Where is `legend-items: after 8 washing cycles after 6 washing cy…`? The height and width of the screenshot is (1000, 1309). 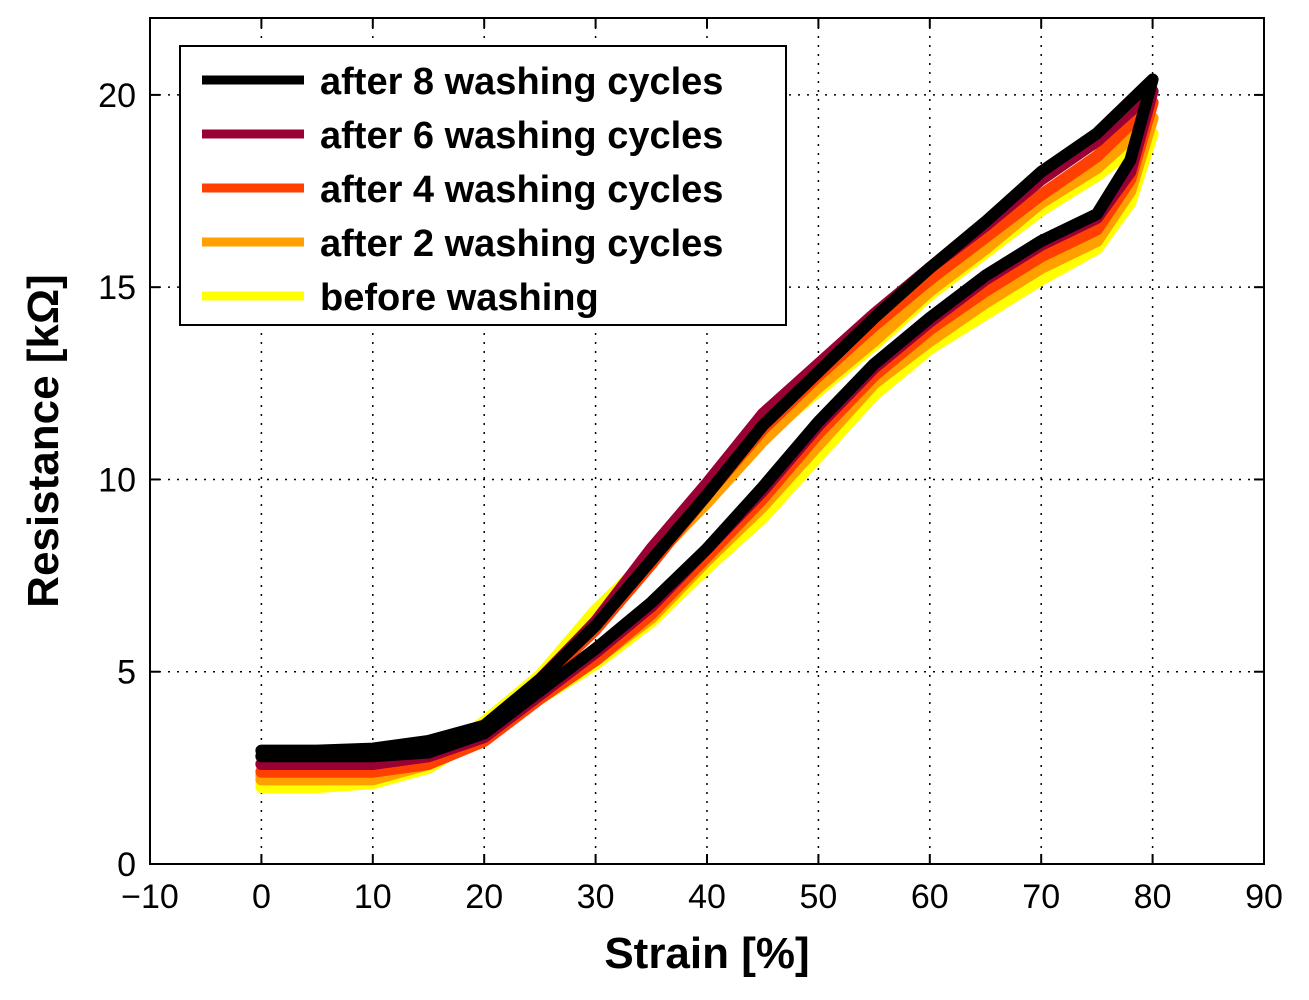 legend-items: after 8 washing cycles after 6 washing cy… is located at coordinates (462, 190).